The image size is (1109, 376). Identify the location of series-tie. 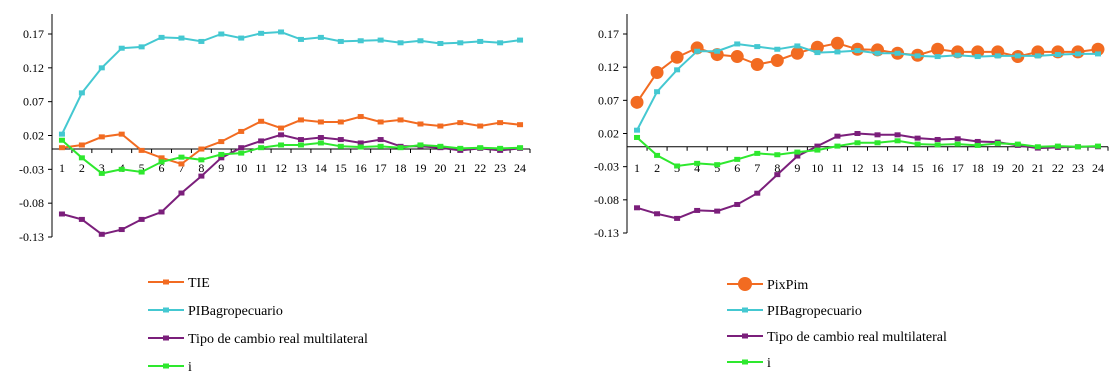
(291, 140).